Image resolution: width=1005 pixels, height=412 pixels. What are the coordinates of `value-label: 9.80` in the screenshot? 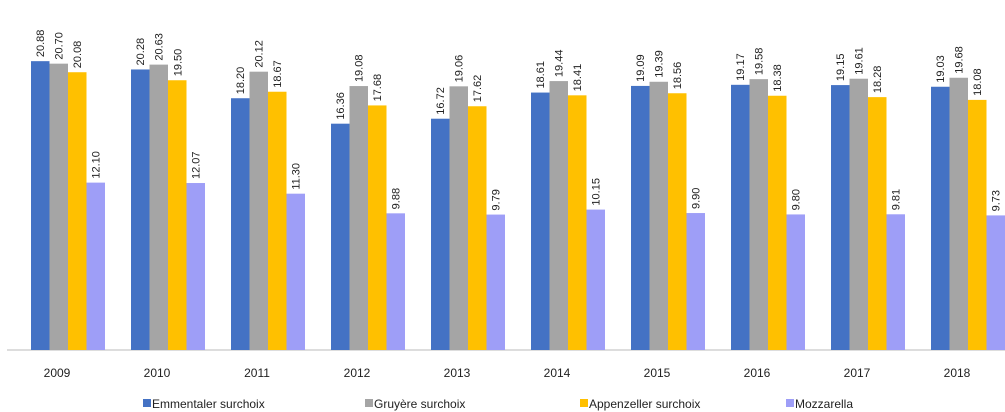 It's located at (797, 199).